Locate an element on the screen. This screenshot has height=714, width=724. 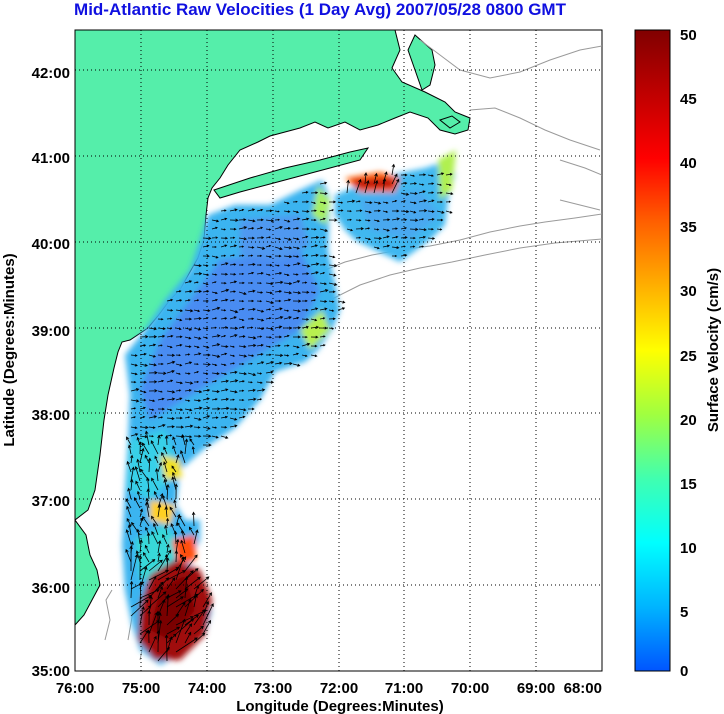
colorbar-tick-label: 35 is located at coordinates (688, 227).